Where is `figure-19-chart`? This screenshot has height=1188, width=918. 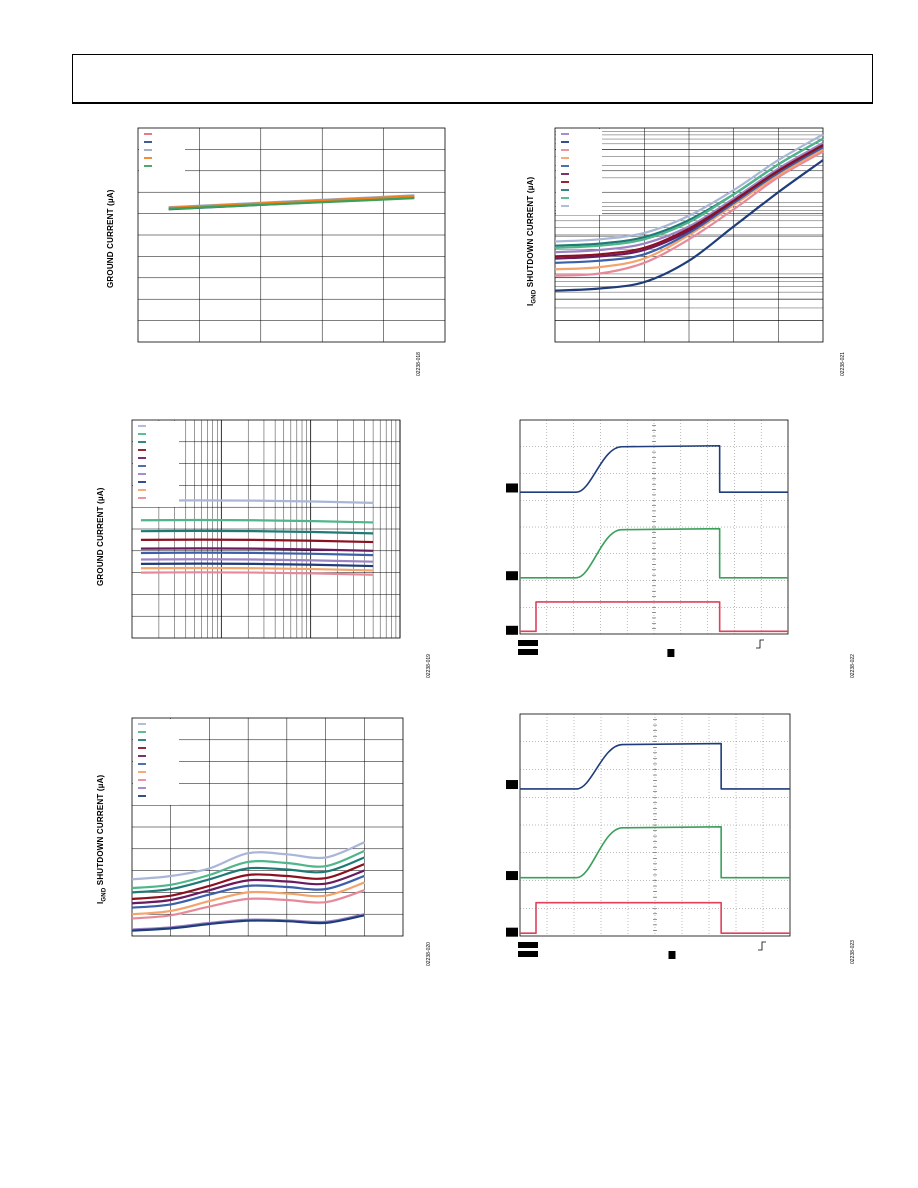
figure-19-chart is located at coordinates (266, 529).